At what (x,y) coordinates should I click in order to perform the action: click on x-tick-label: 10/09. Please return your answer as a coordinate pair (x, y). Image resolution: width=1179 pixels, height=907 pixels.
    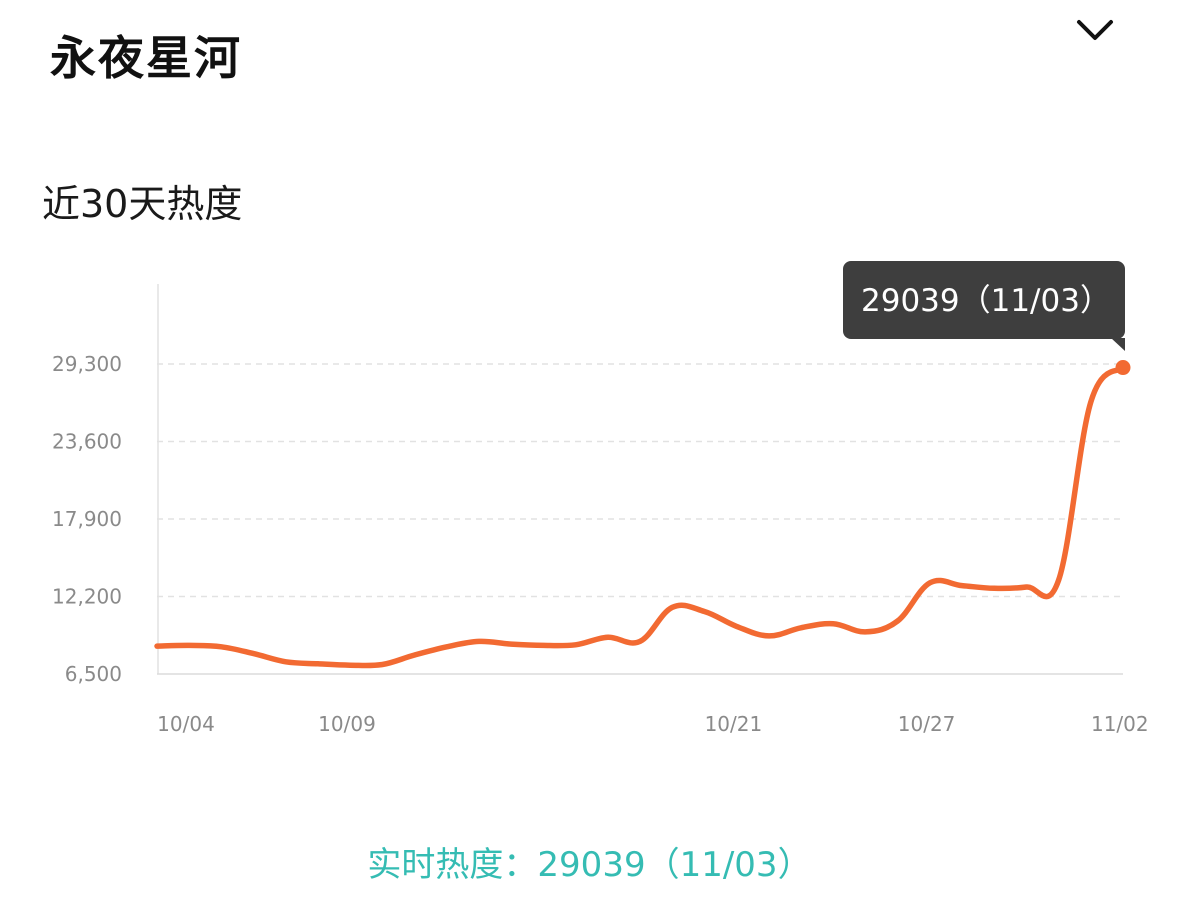
    Looking at the image, I should click on (347, 724).